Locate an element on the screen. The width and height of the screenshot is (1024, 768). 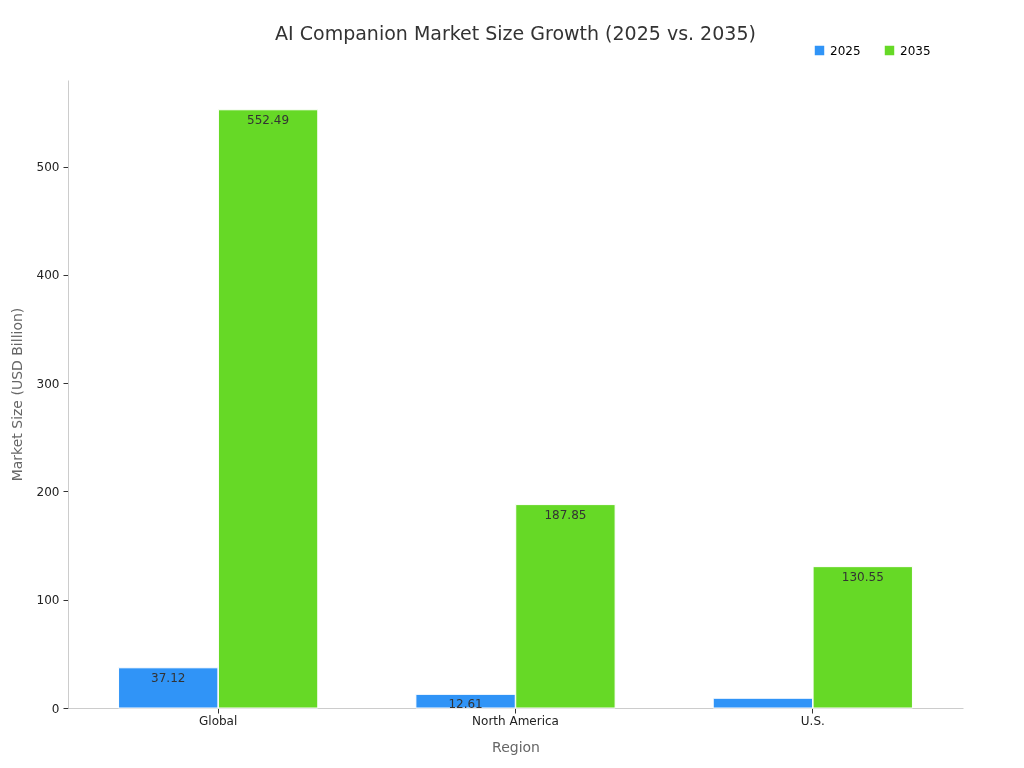
data-label: 12.61 is located at coordinates (465, 704).